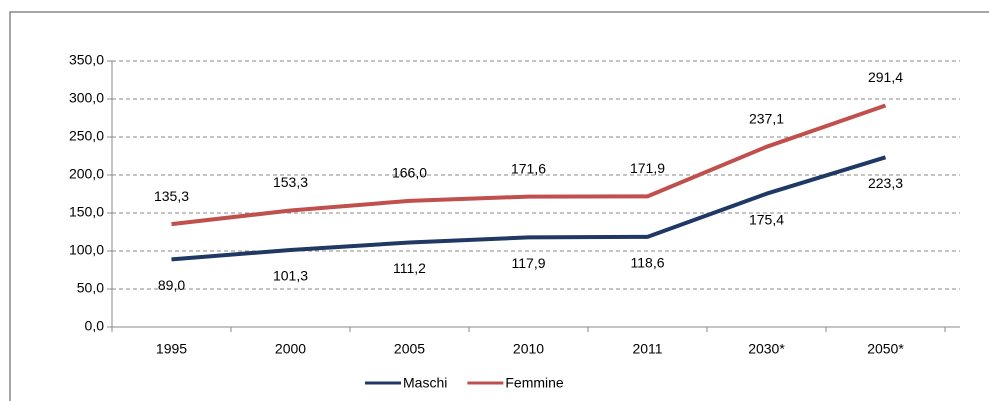 This screenshot has width=989, height=401. I want to click on y-tick-label: 250,0, so click(86, 136).